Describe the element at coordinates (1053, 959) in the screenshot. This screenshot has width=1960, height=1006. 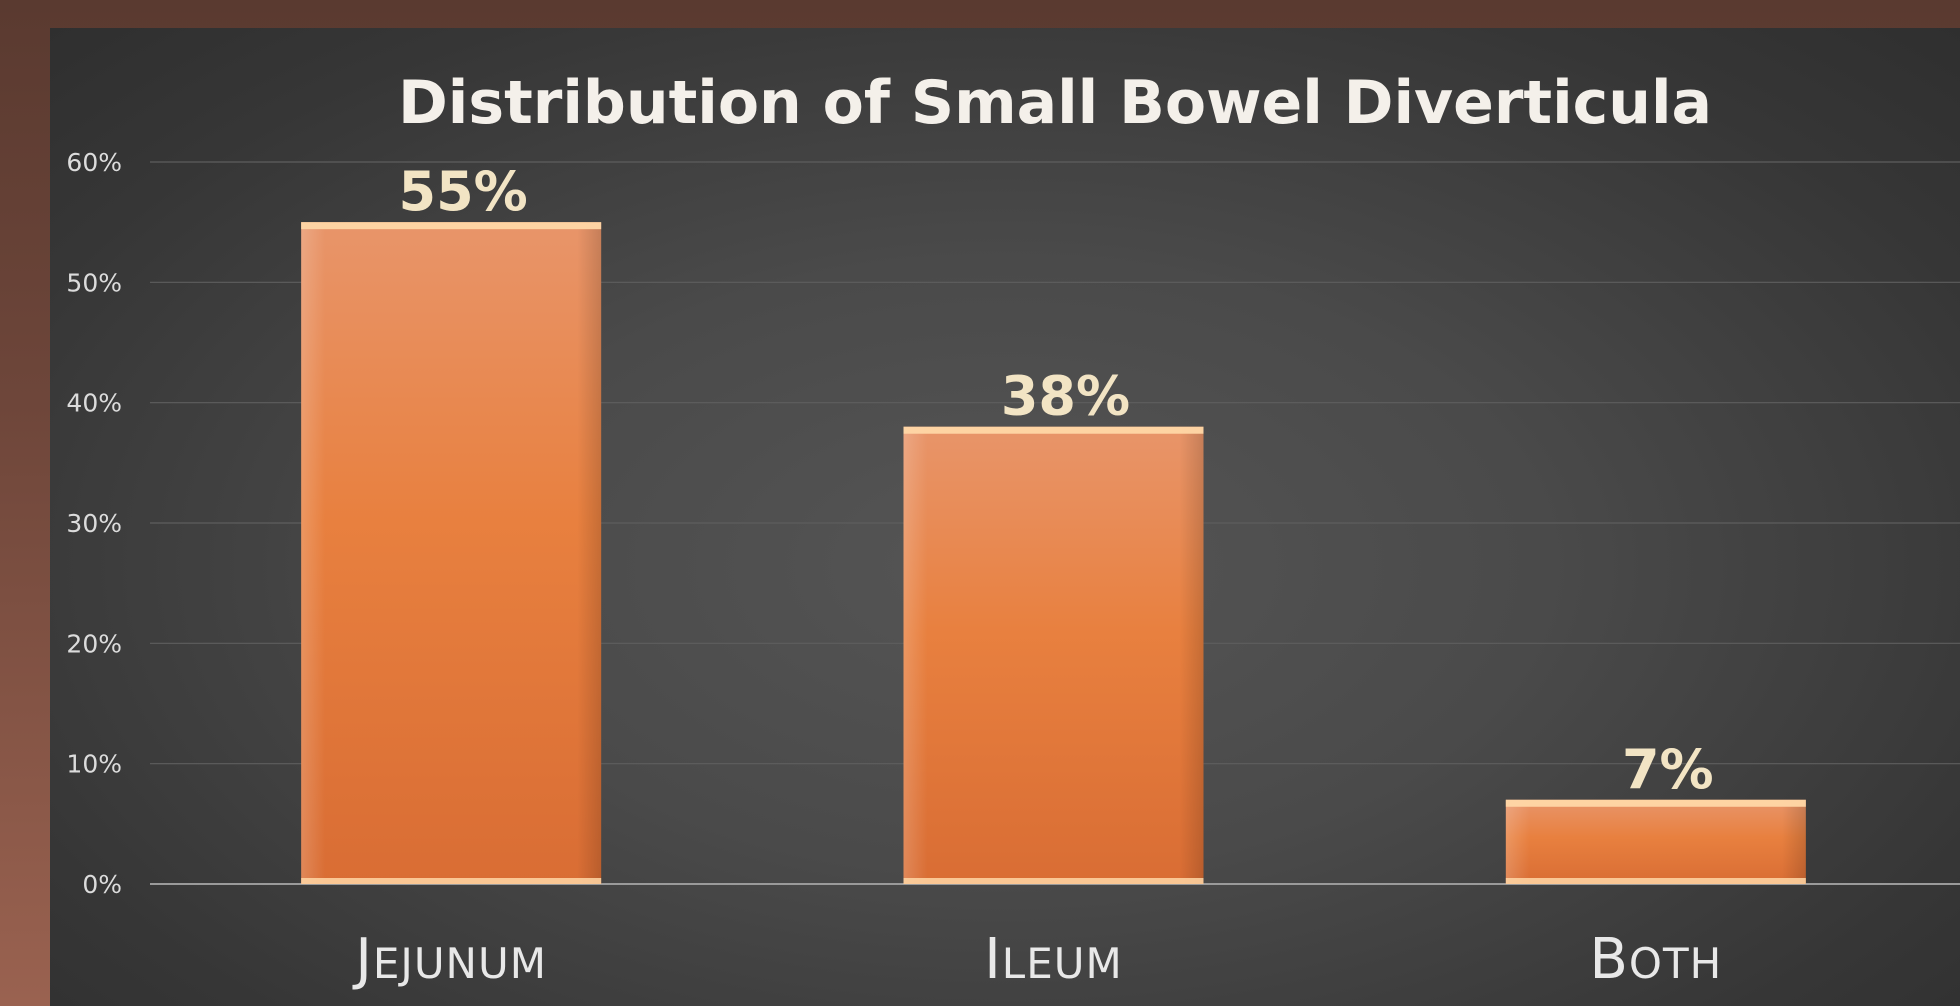
I see `category-label: ILEUM` at that location.